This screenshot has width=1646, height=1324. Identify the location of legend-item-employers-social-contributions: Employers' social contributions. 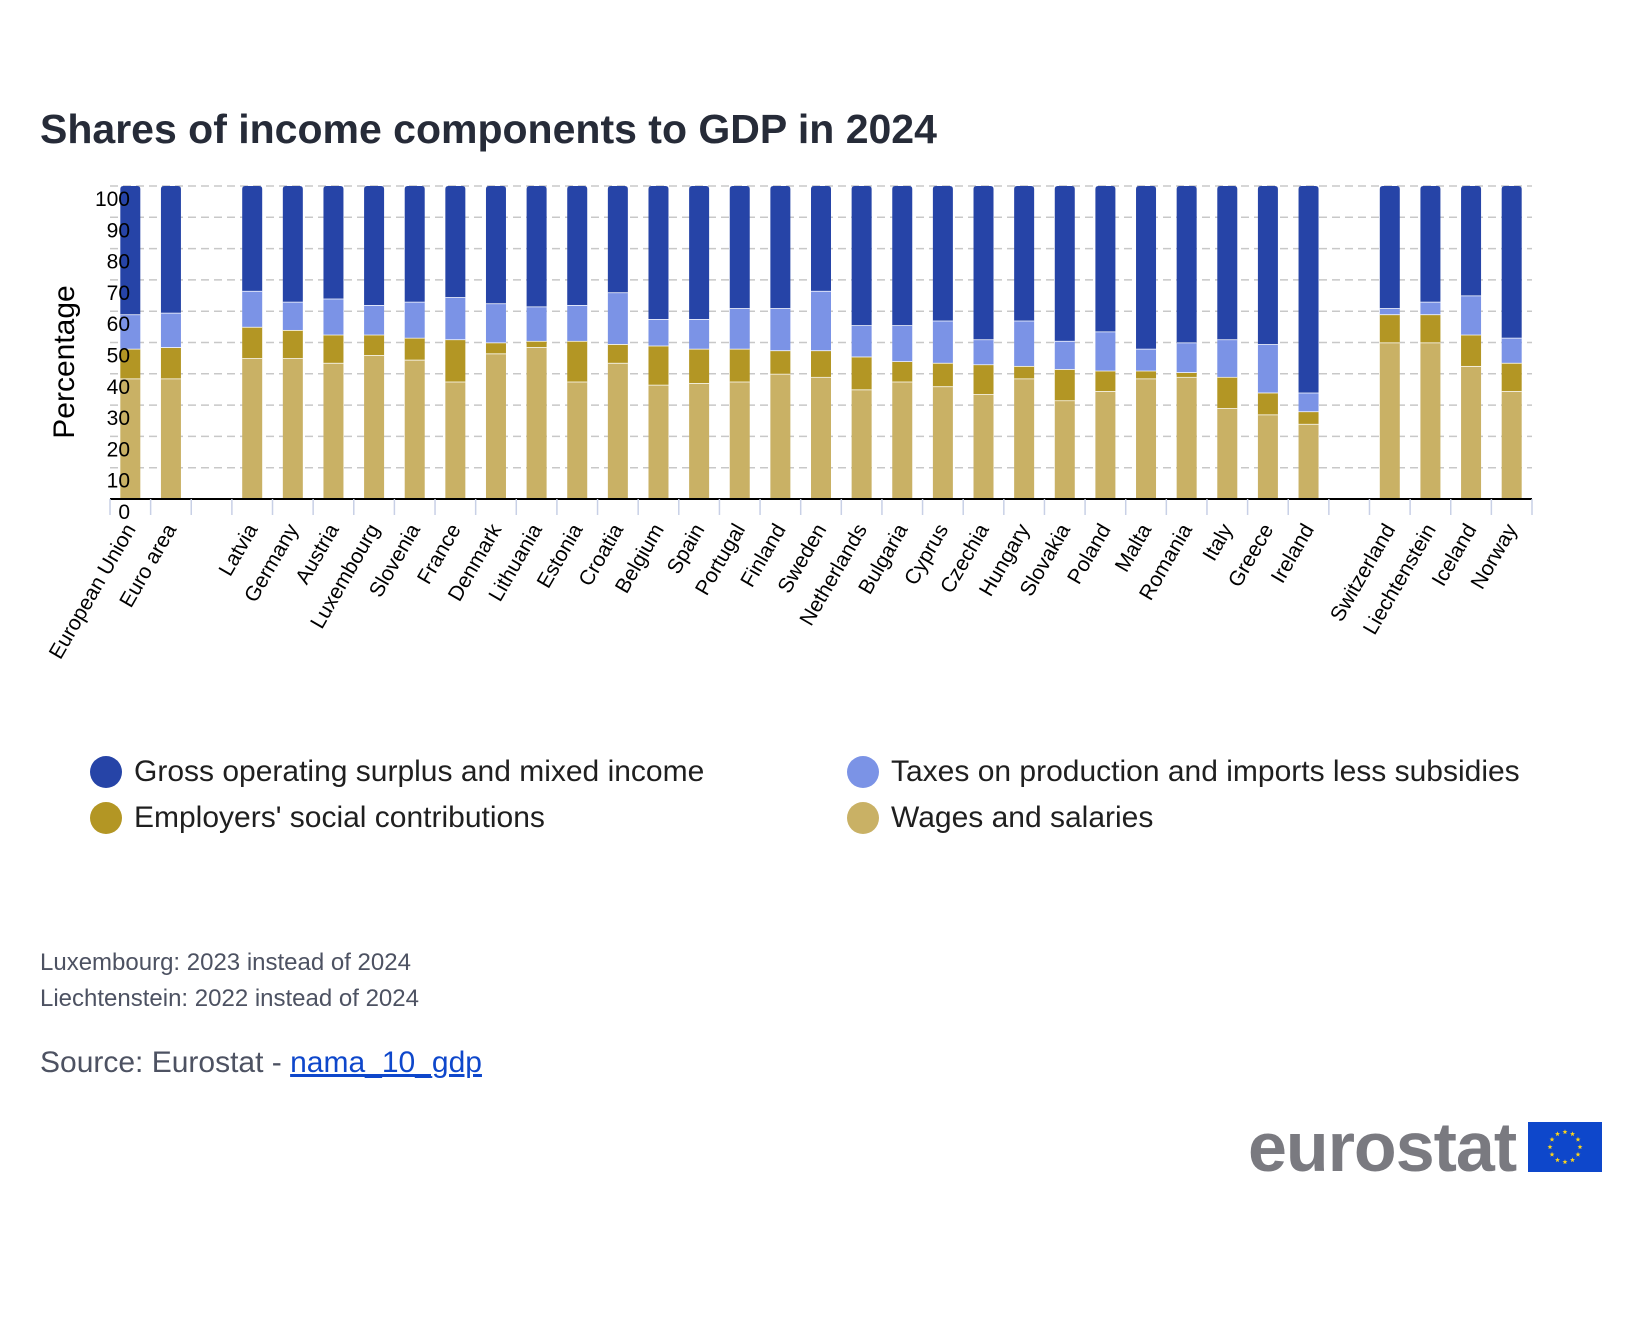
(317, 818).